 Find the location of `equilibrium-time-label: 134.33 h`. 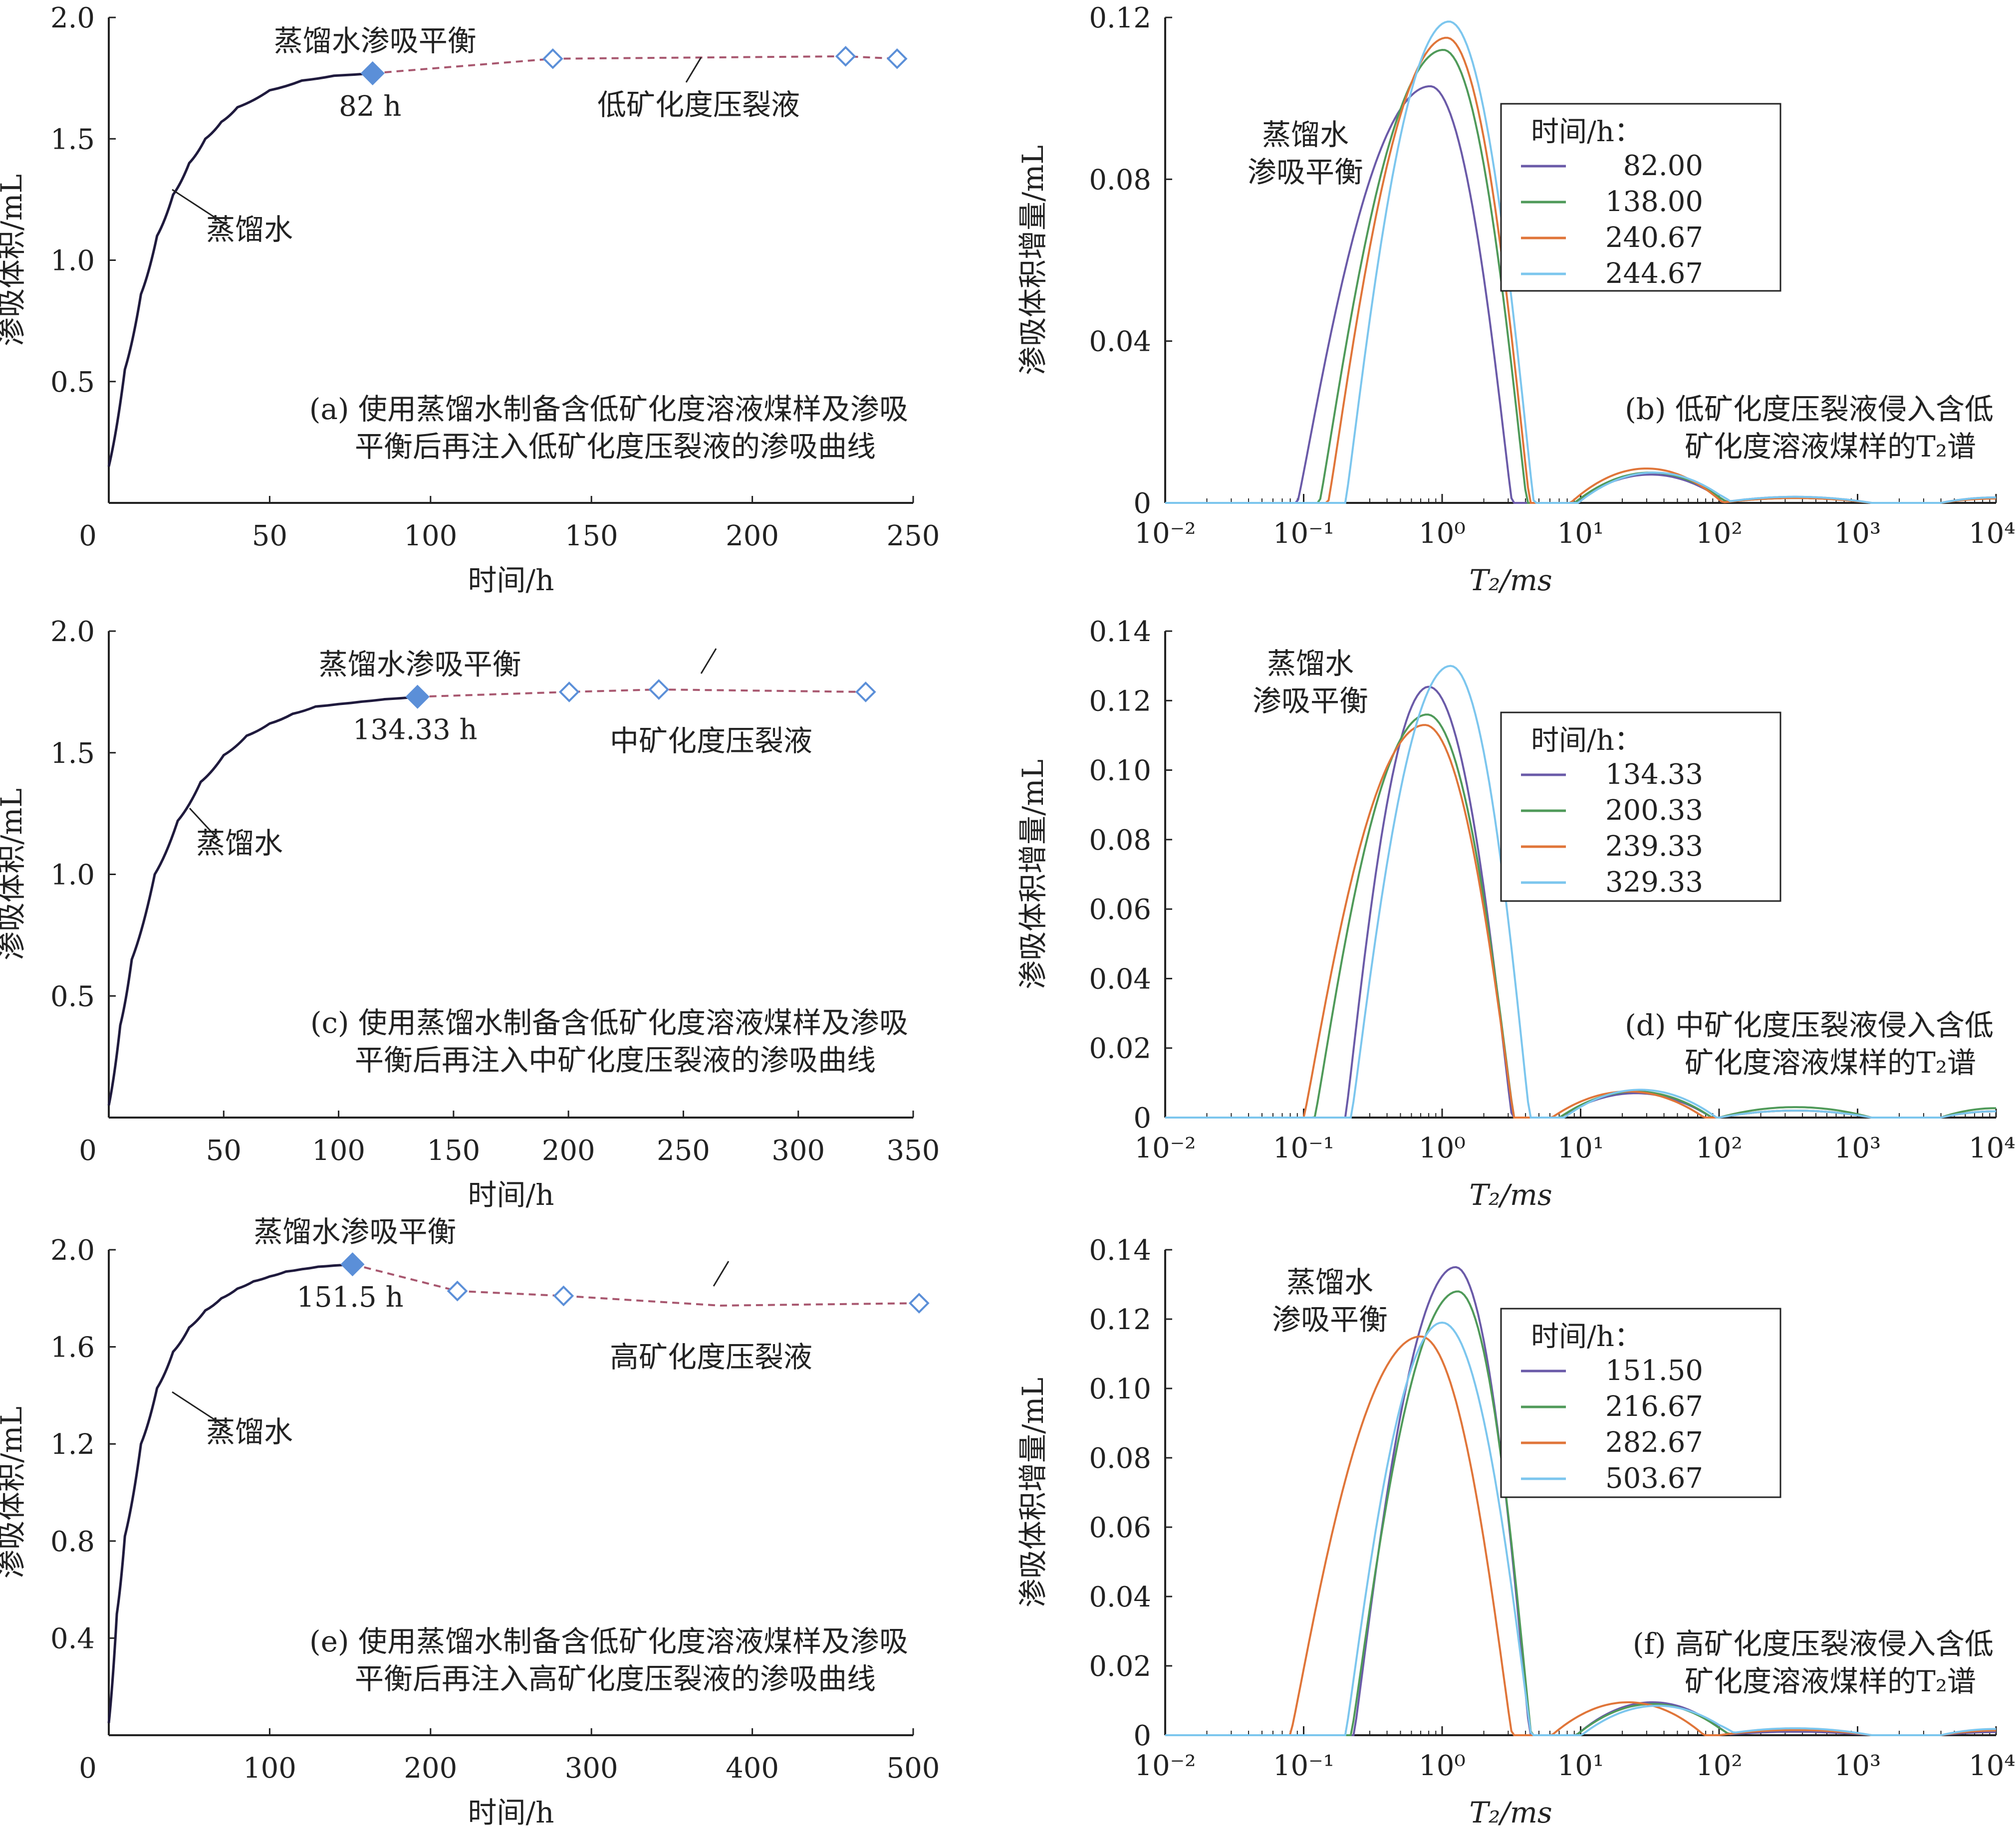

equilibrium-time-label: 134.33 h is located at coordinates (415, 730).